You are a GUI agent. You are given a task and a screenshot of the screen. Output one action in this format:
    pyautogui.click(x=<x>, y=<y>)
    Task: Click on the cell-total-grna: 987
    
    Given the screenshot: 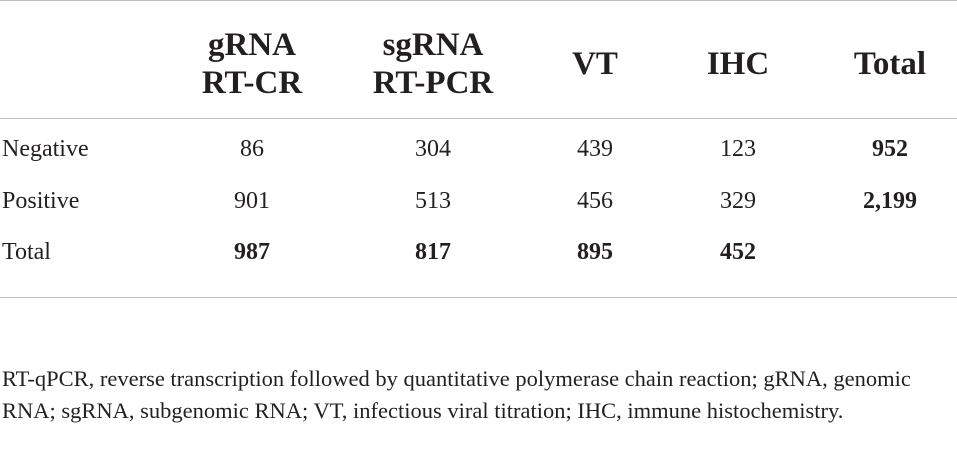 What is the action you would take?
    pyautogui.click(x=252, y=252)
    